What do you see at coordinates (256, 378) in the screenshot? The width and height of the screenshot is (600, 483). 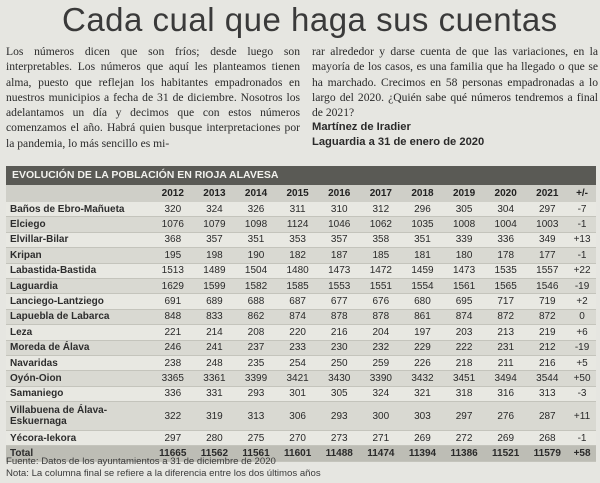 I see `table-cell: 3399` at bounding box center [256, 378].